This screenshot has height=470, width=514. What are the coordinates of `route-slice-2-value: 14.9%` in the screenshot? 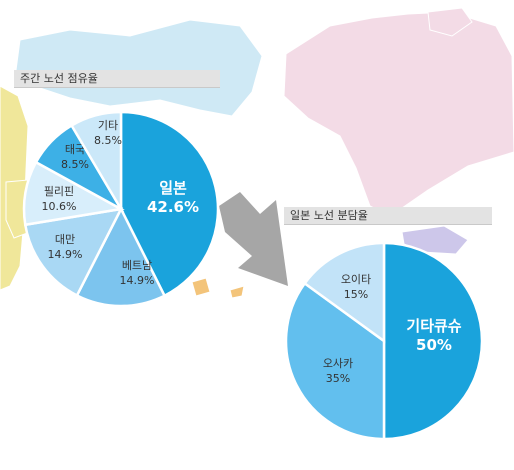 It's located at (65, 254).